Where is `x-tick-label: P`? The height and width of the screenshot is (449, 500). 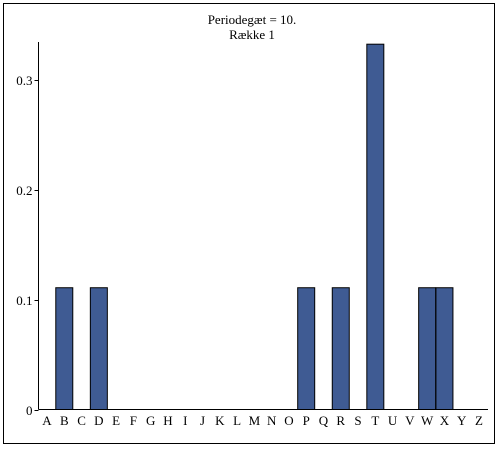
x-tick-label: P is located at coordinates (306, 420).